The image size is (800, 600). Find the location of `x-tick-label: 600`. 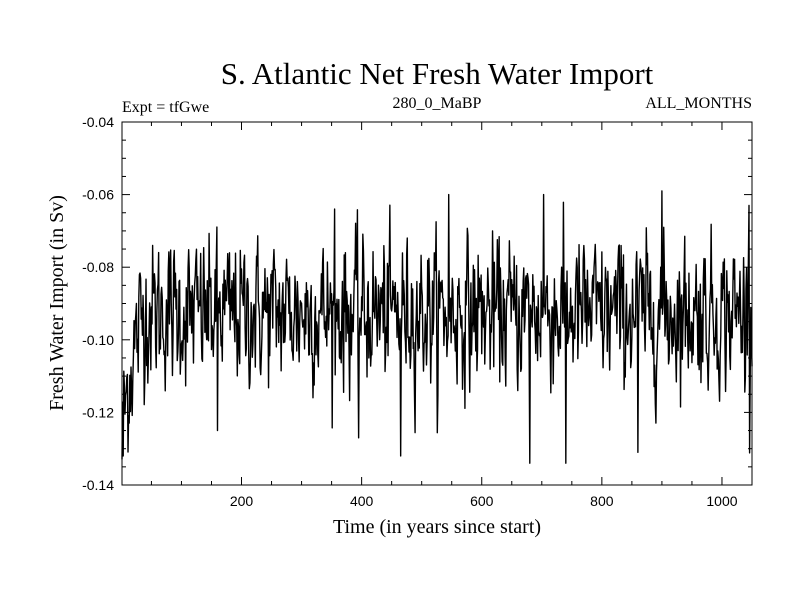

x-tick-label: 600 is located at coordinates (482, 501).